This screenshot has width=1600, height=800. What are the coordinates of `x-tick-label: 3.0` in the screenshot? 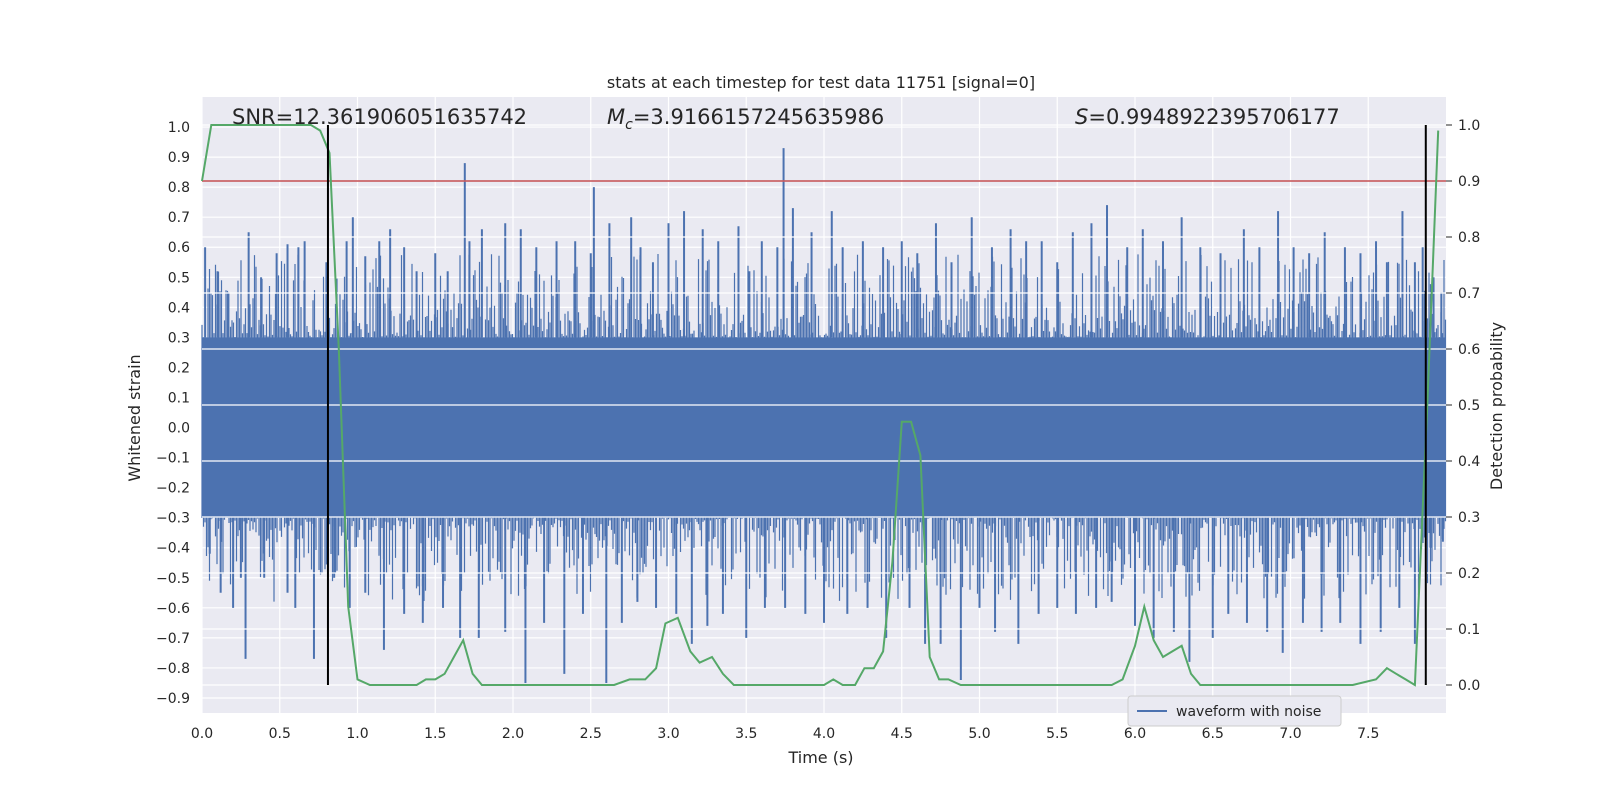 It's located at (668, 734).